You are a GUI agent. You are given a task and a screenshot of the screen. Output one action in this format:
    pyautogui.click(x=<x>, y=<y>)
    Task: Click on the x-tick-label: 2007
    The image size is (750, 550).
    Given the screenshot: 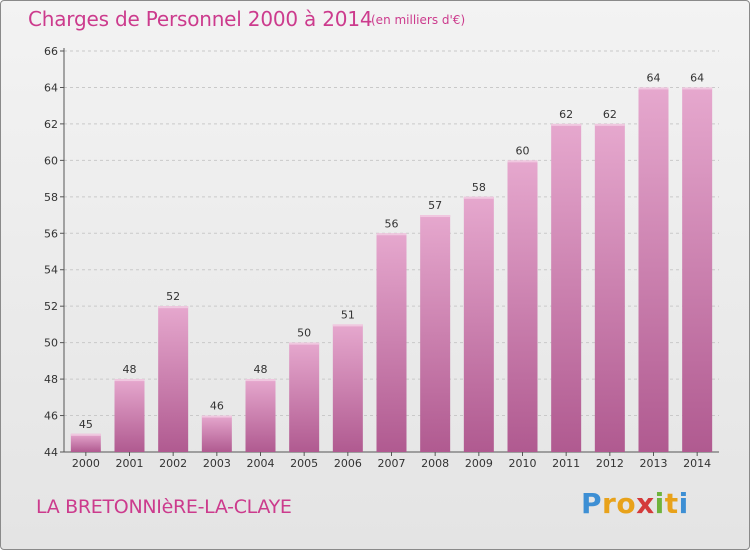 What is the action you would take?
    pyautogui.click(x=392, y=463)
    